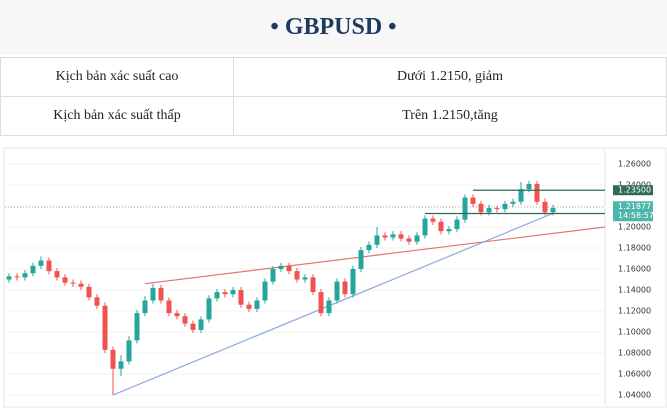 Image resolution: width=667 pixels, height=408 pixels. I want to click on price-tag, so click(633, 190).